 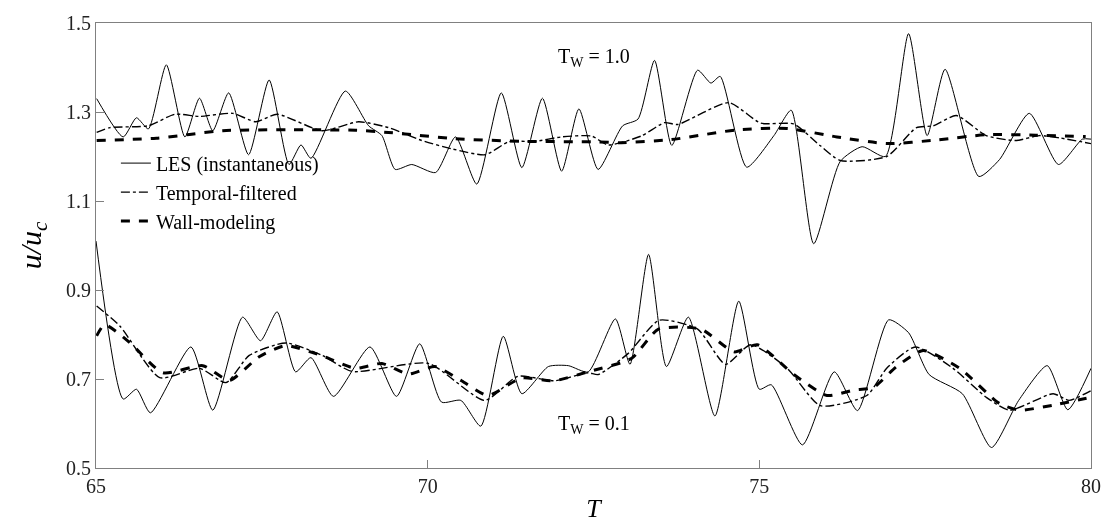 I want to click on x-axis-title: T, so click(x=594, y=508).